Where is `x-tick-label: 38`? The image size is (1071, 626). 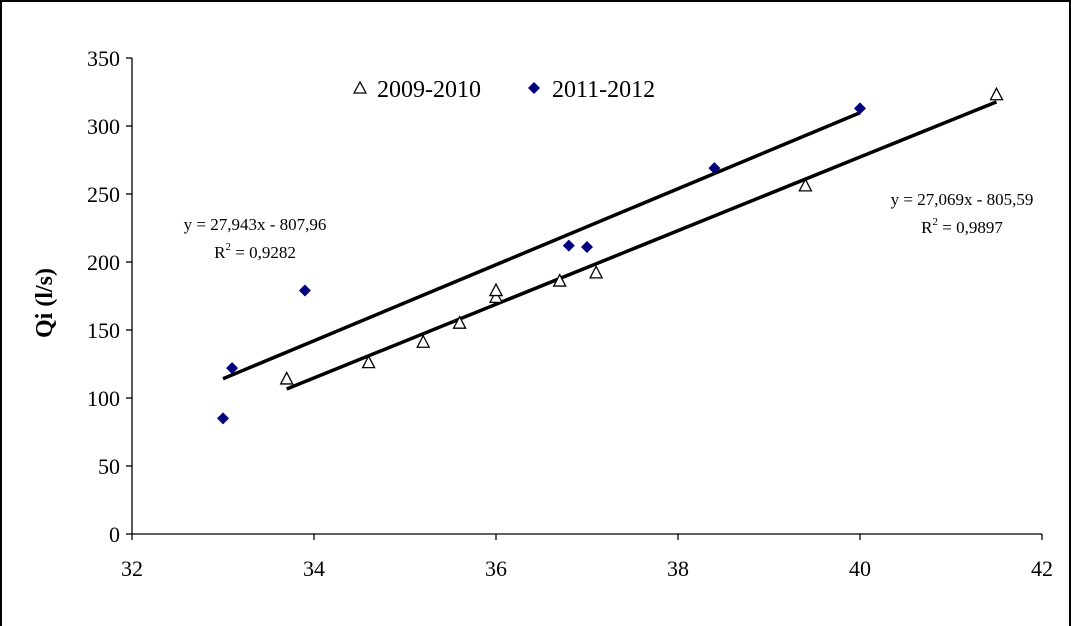
x-tick-label: 38 is located at coordinates (678, 568).